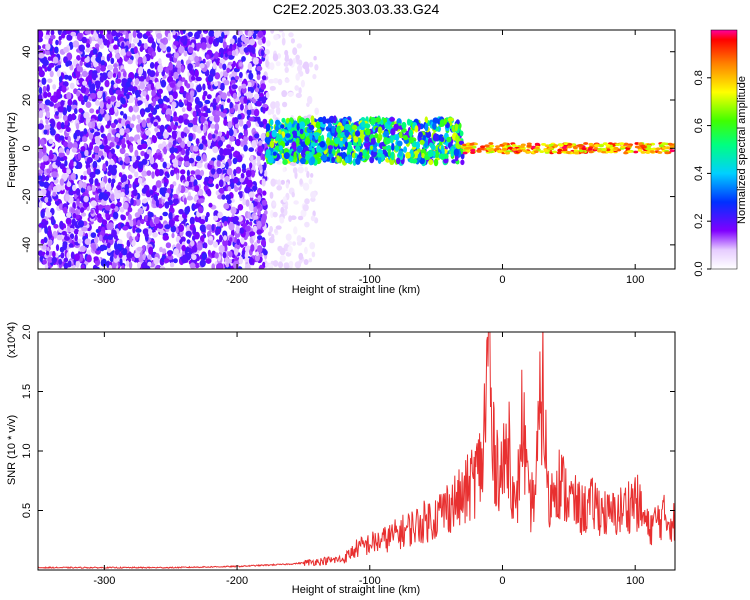 The height and width of the screenshot is (600, 750). I want to click on y-tick-label: 1.0, so click(27, 450).